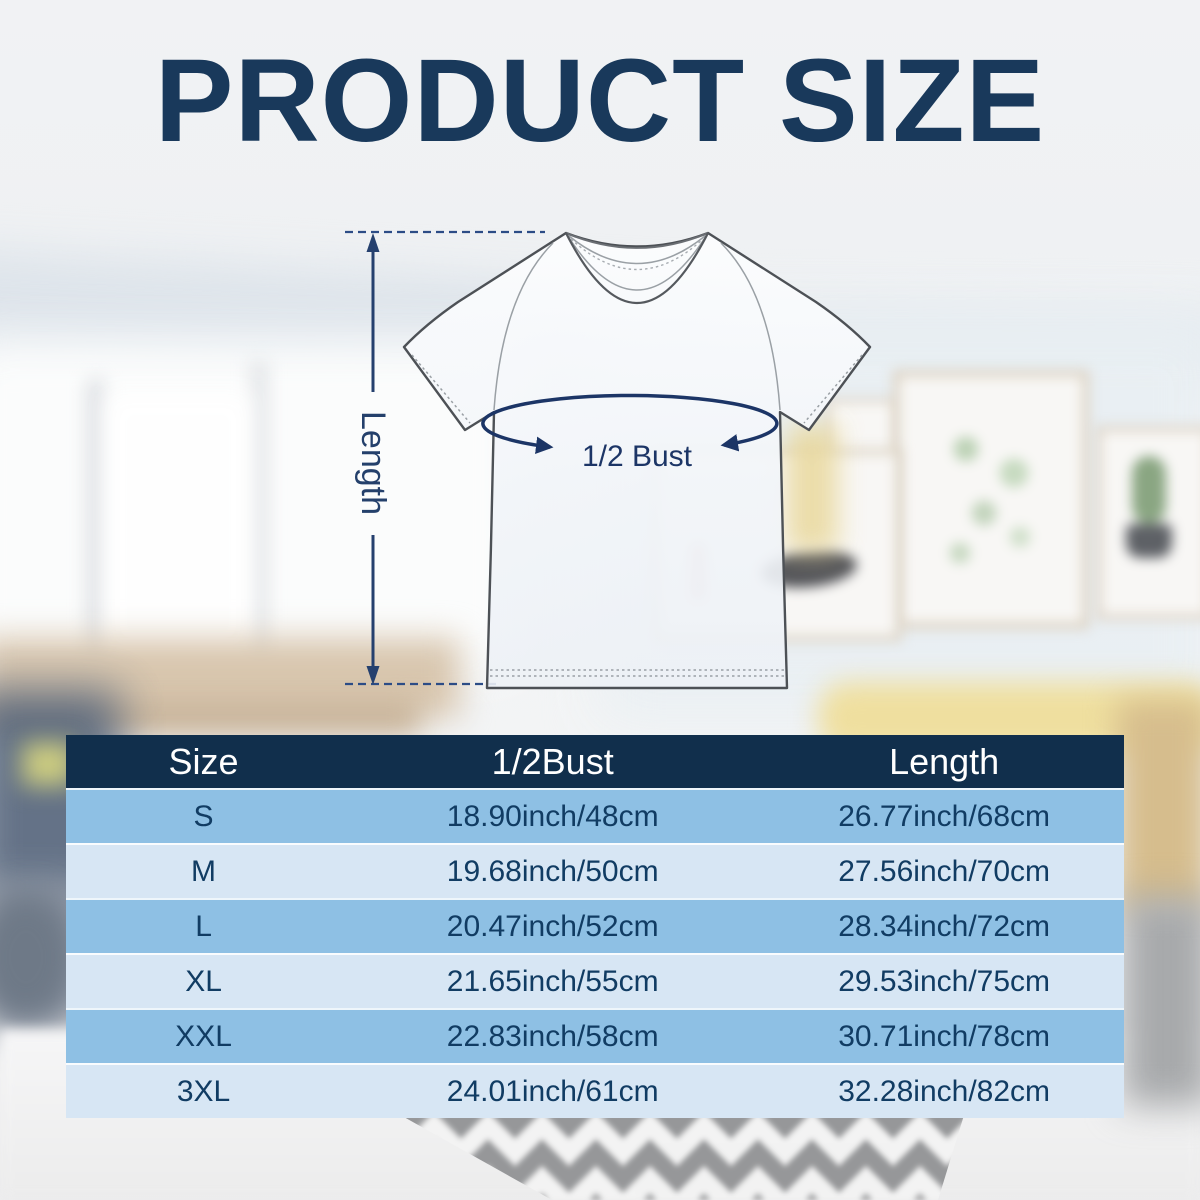  I want to click on table-row: XL 21.65inch/55cm 29.53inch/75cm, so click(595, 980).